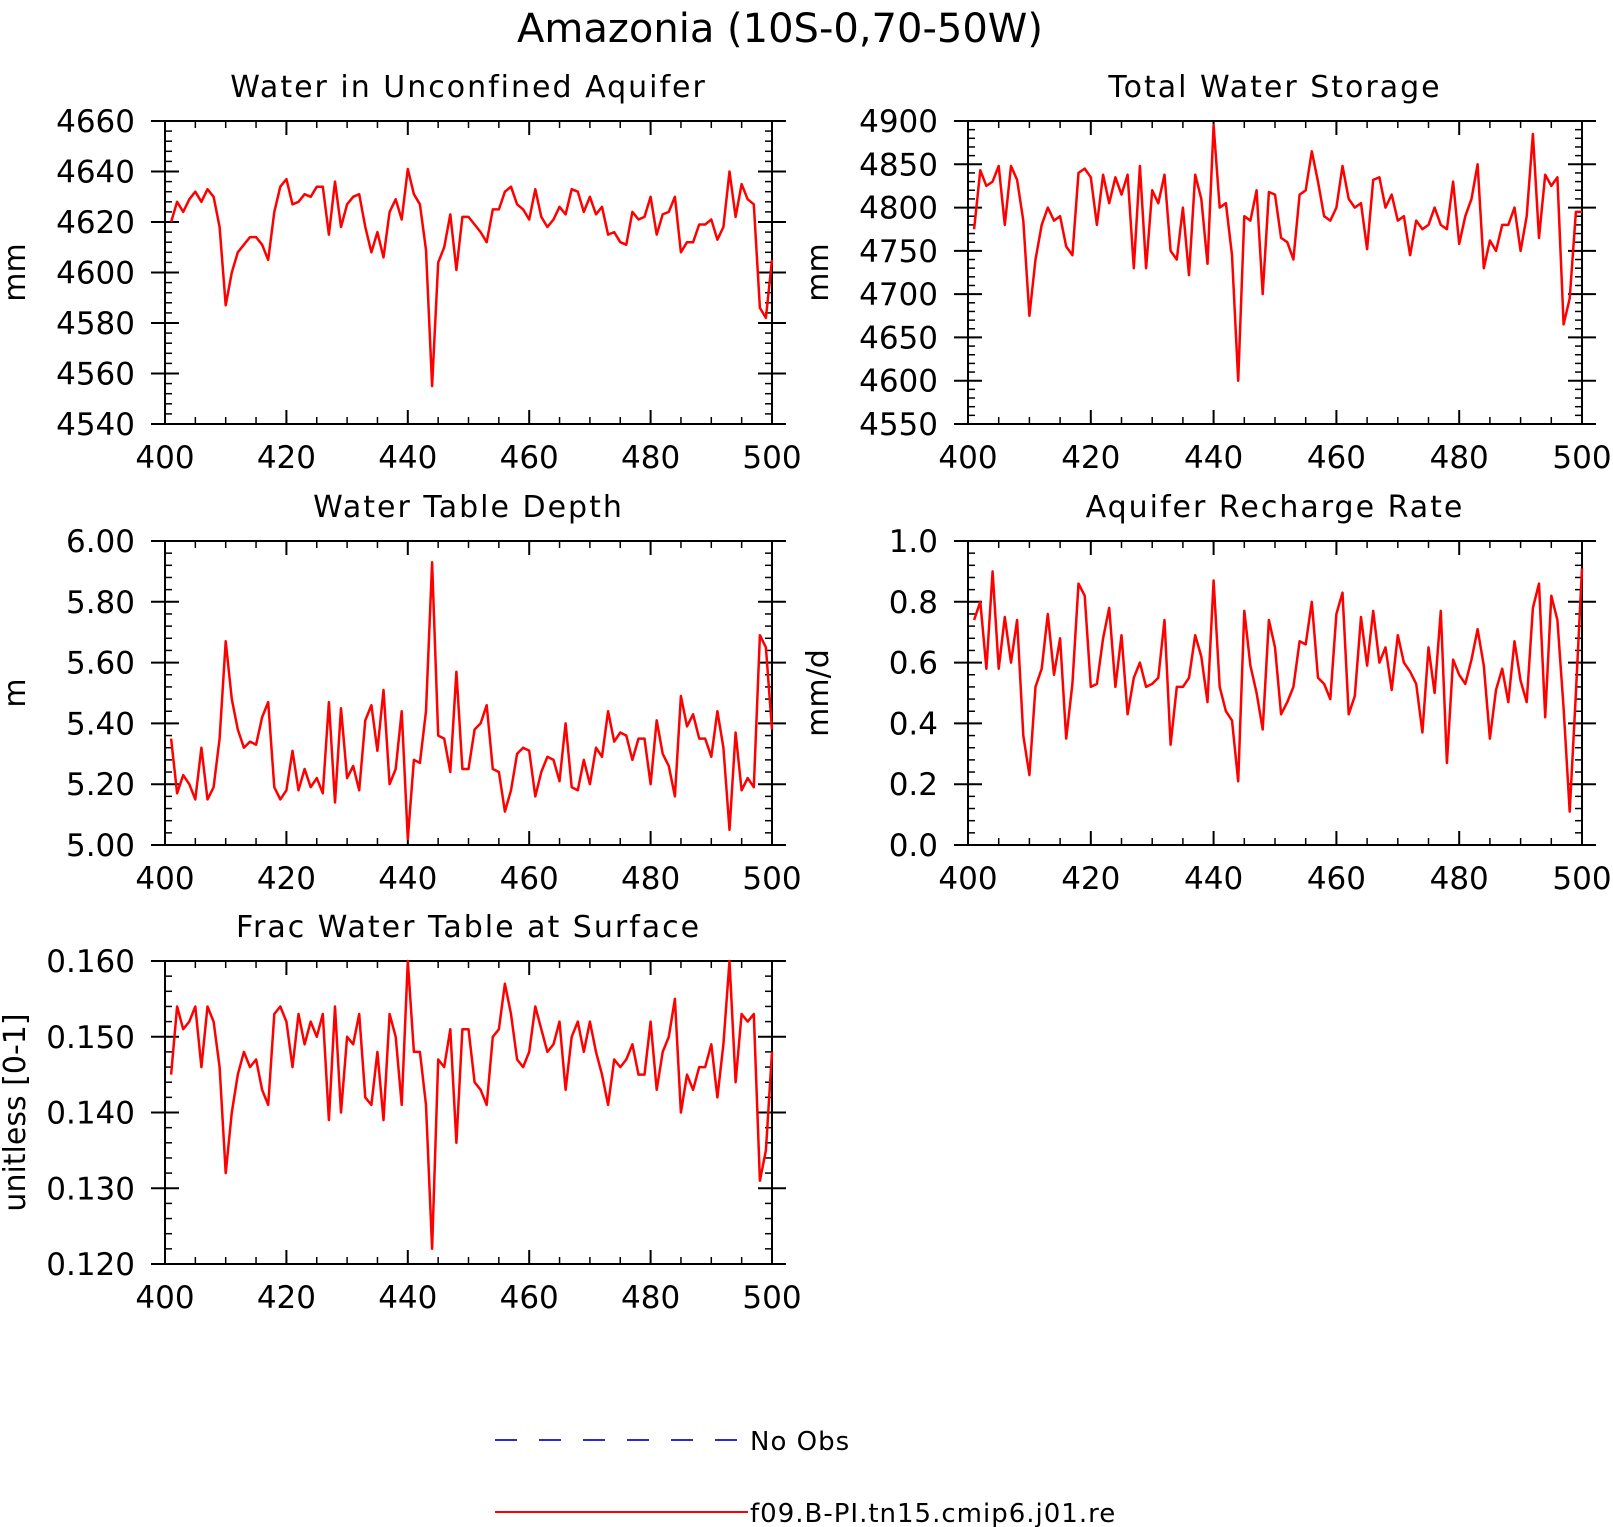 This screenshot has height=1527, width=1613. Describe the element at coordinates (90, 1189) in the screenshot. I see `y-tick-label: 0.130` at that location.